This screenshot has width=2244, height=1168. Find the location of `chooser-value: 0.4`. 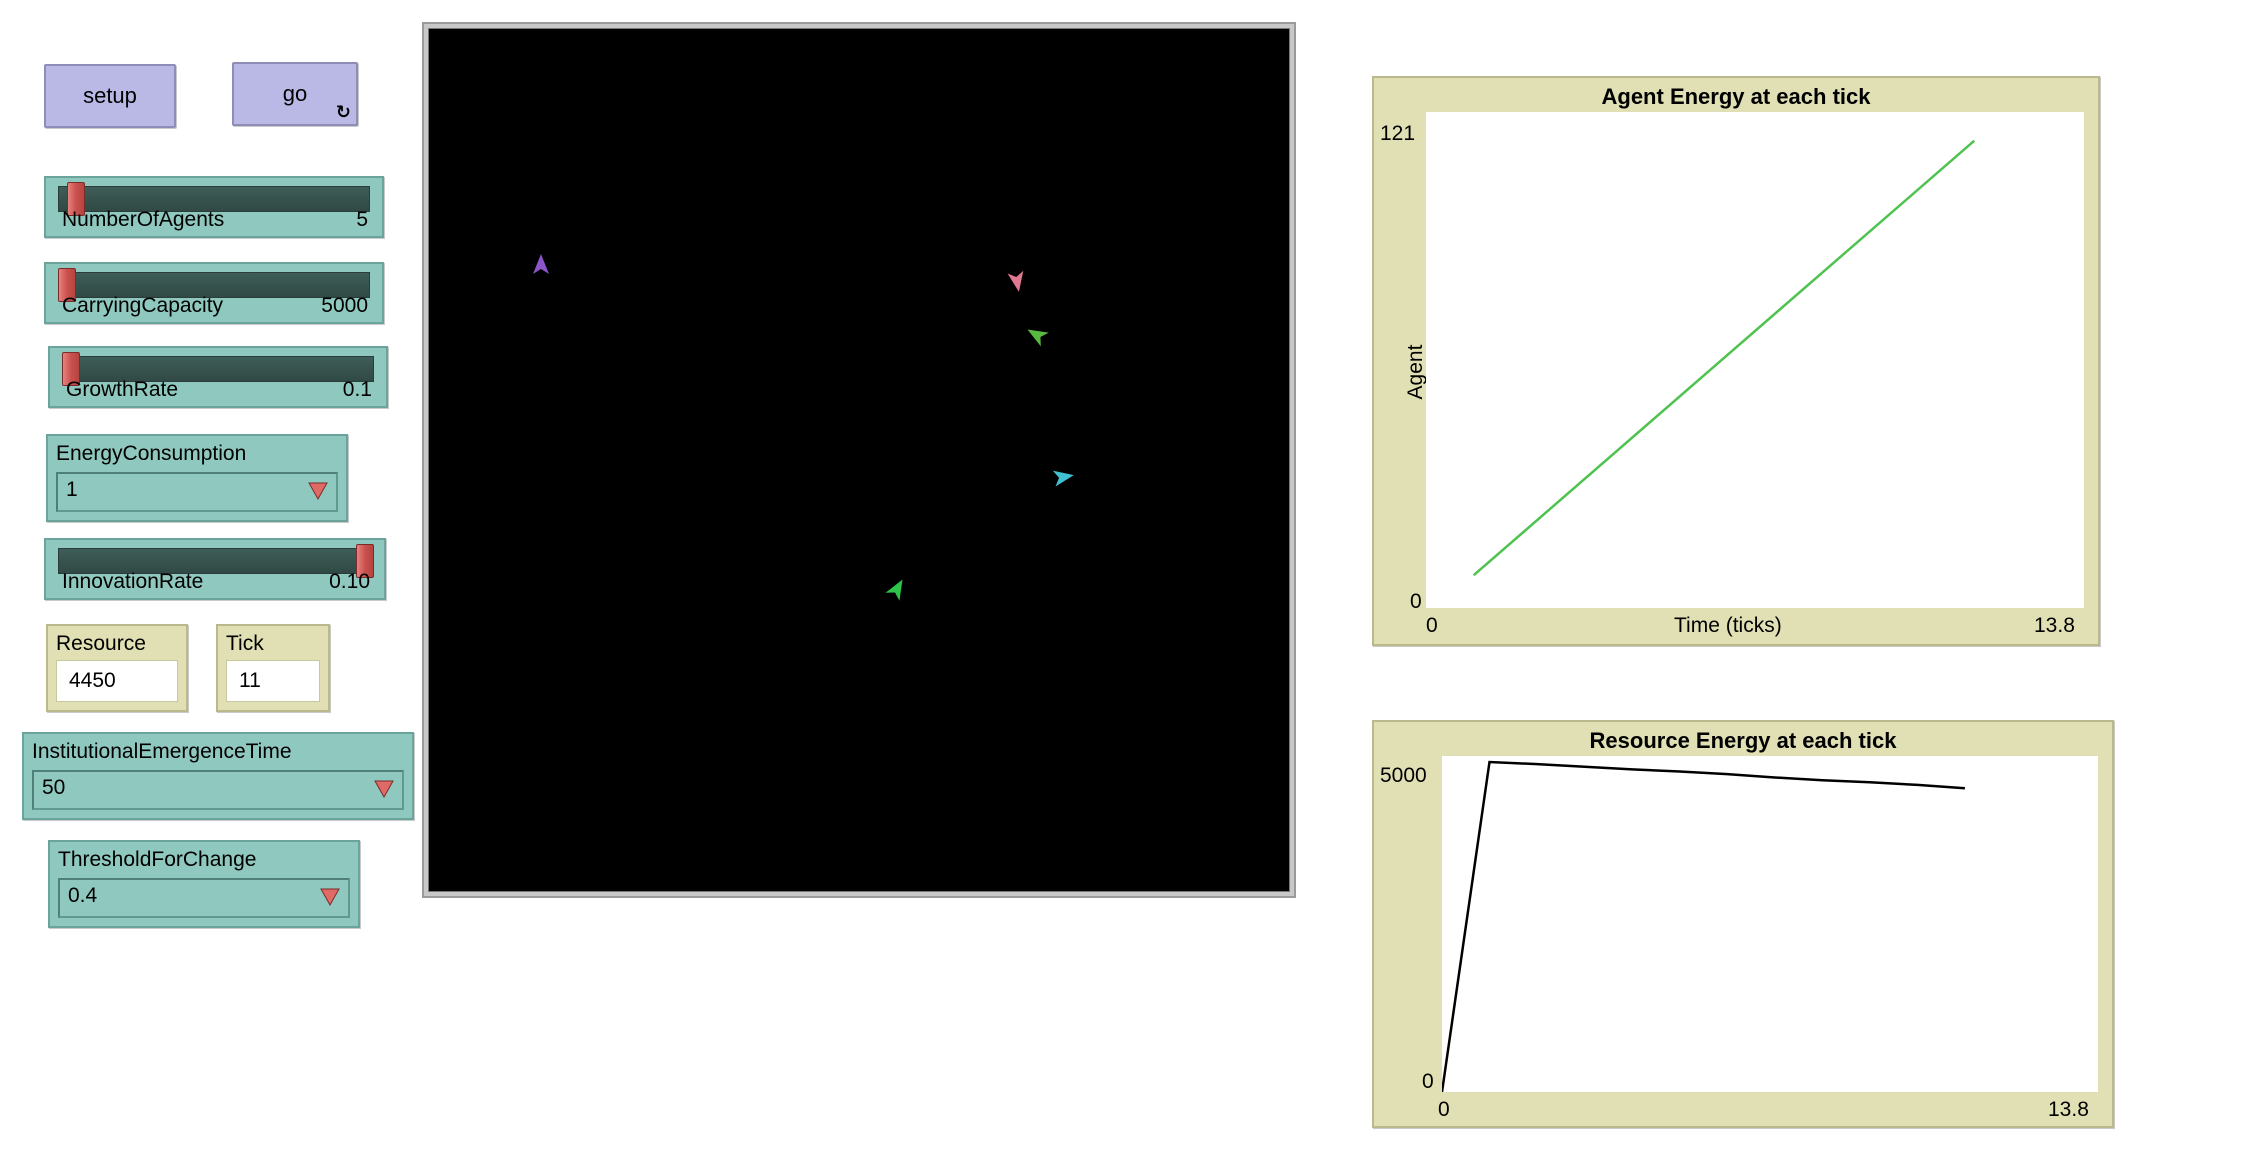

chooser-value: 0.4 is located at coordinates (83, 895).